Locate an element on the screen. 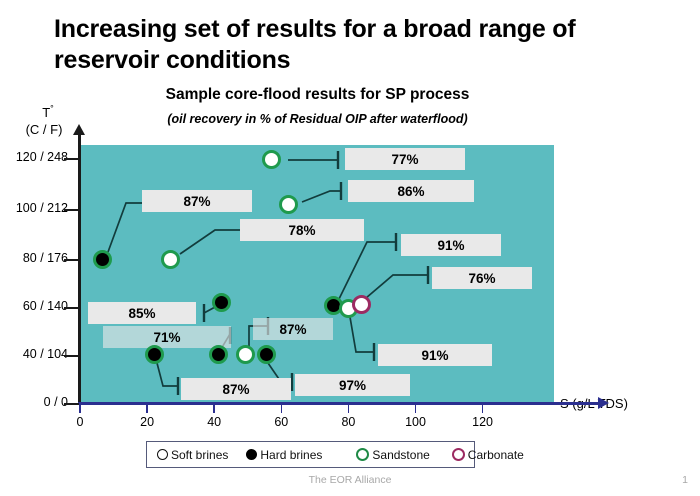 The image size is (700, 496). legend-item-soft-brines: Soft brines is located at coordinates (187, 455).